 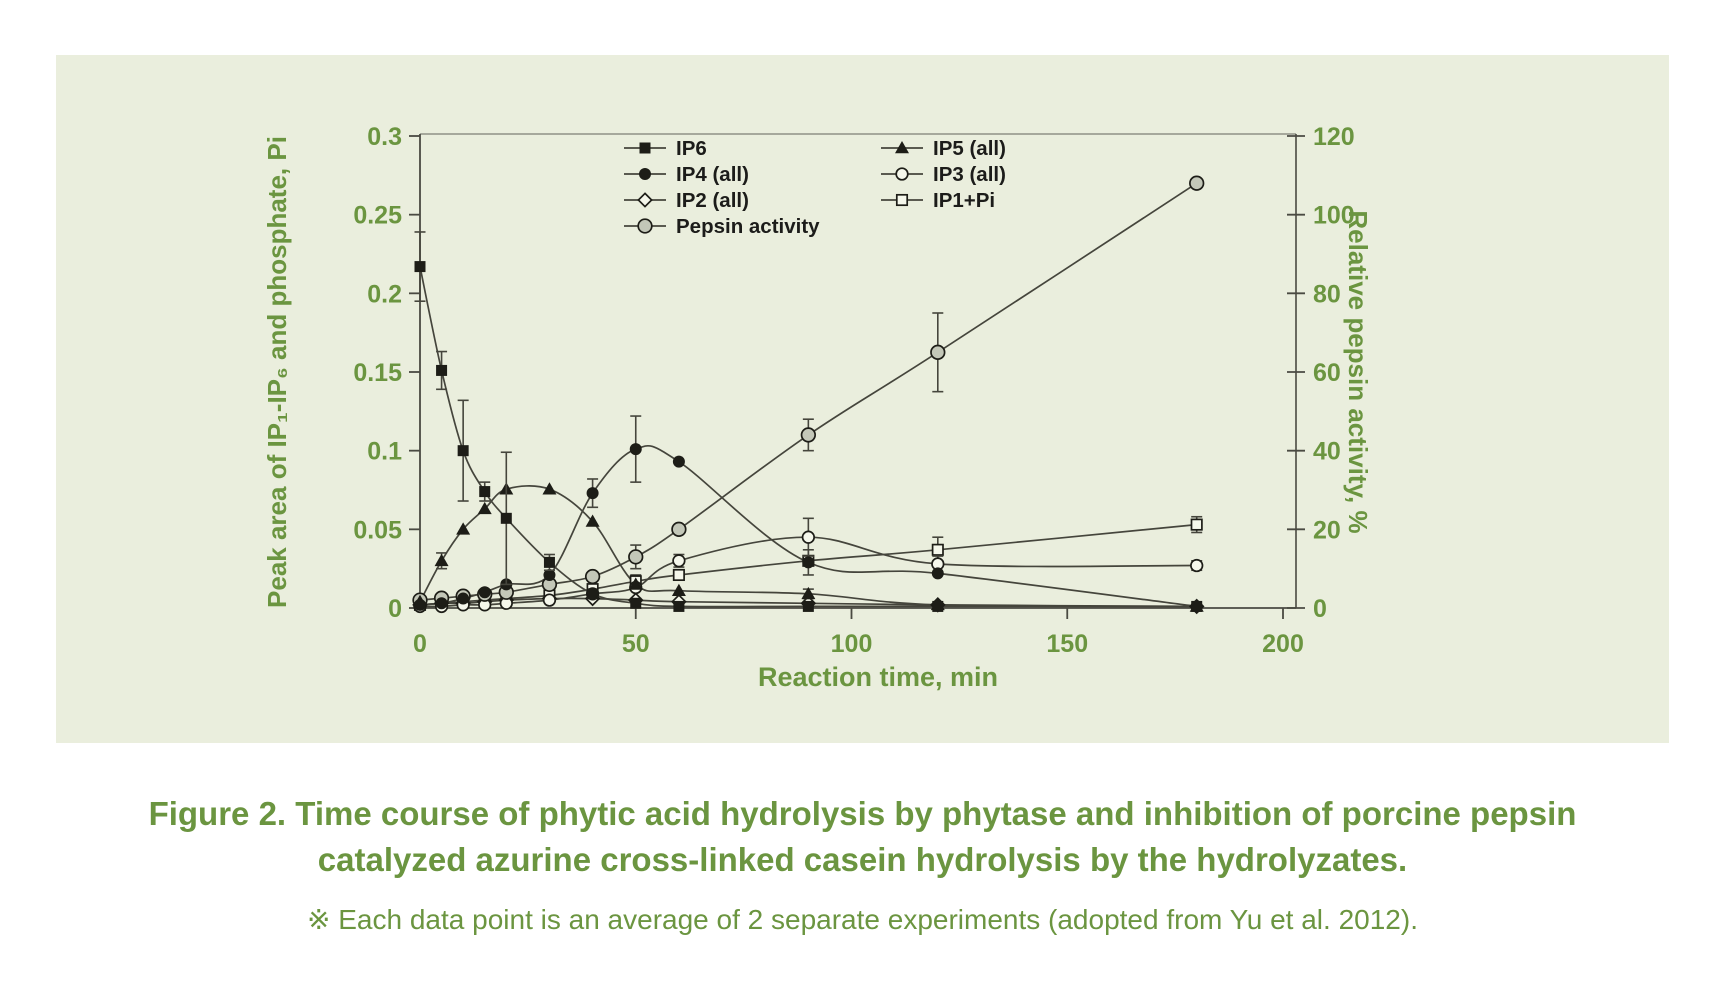 What do you see at coordinates (377, 530) in the screenshot?
I see `left-tick-label: 0.05` at bounding box center [377, 530].